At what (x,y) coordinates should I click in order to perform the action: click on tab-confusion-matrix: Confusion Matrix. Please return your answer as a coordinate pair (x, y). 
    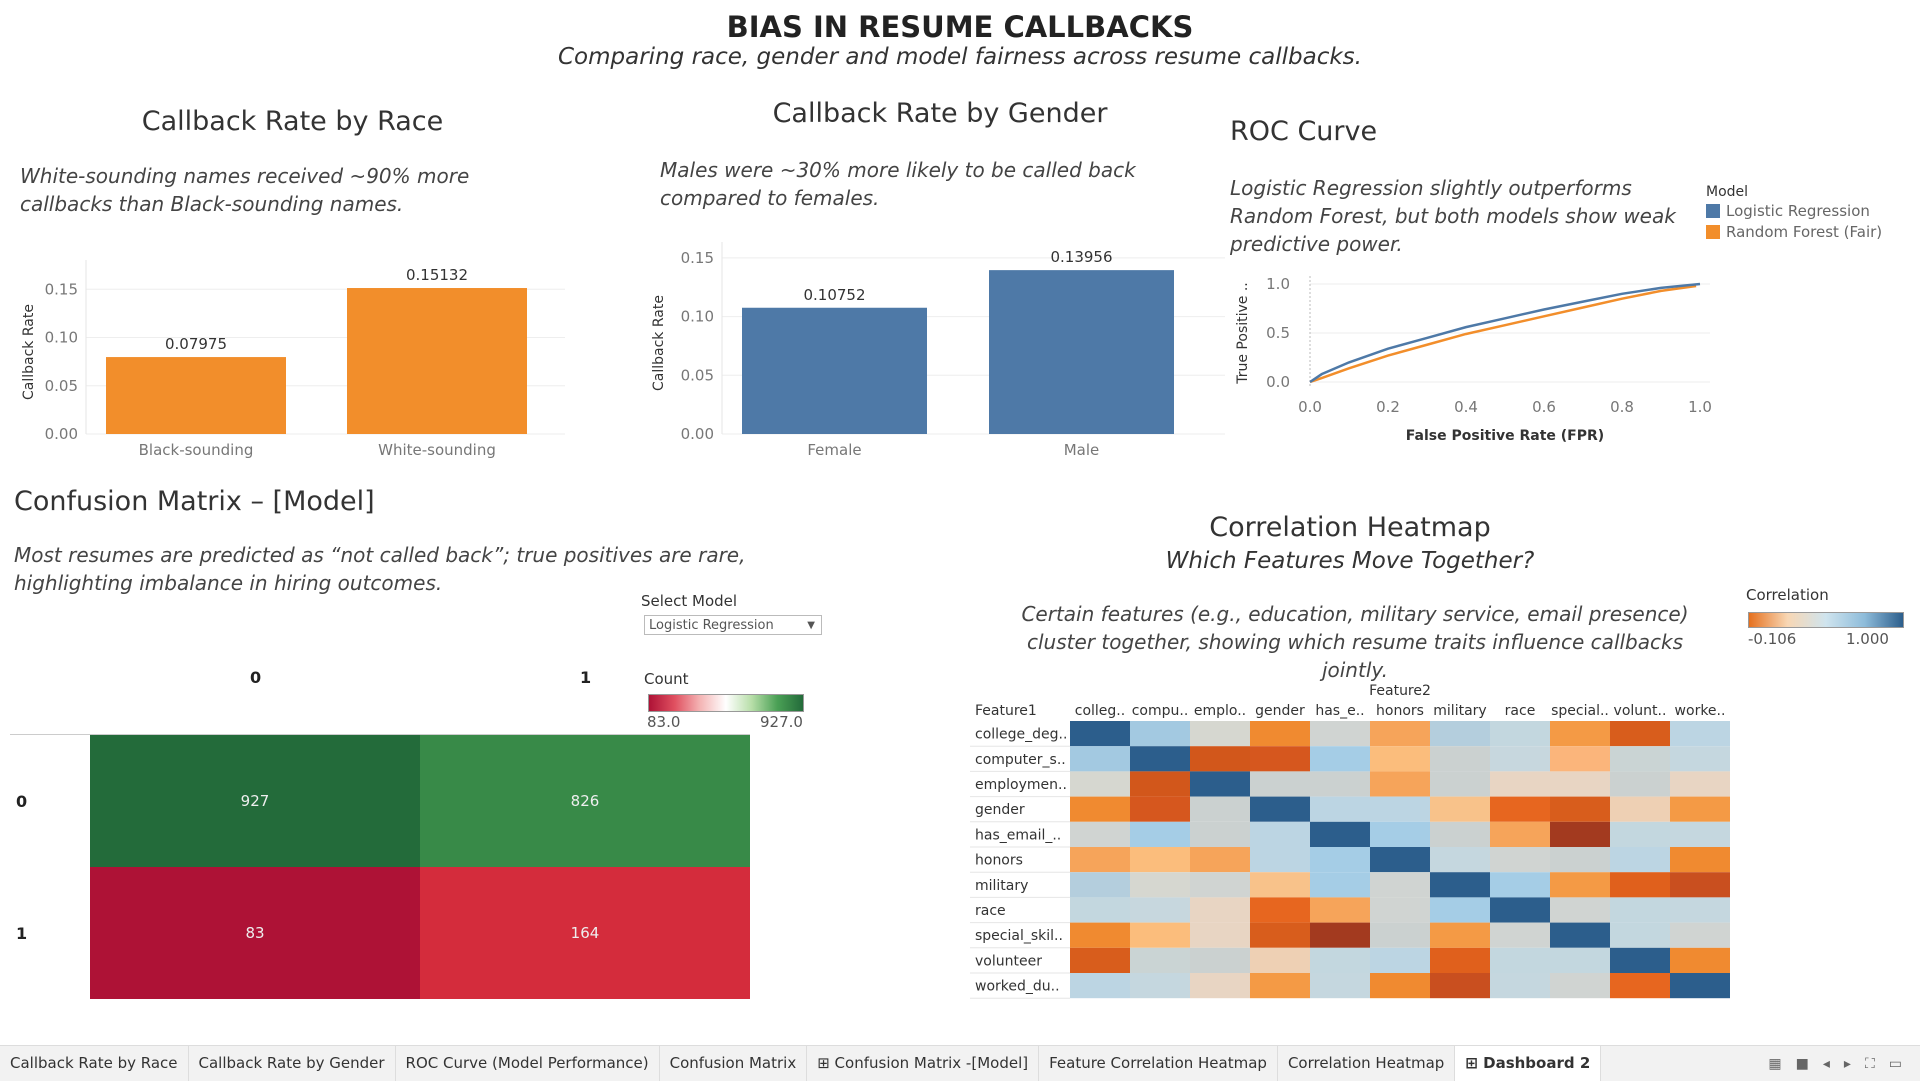
    Looking at the image, I should click on (734, 1063).